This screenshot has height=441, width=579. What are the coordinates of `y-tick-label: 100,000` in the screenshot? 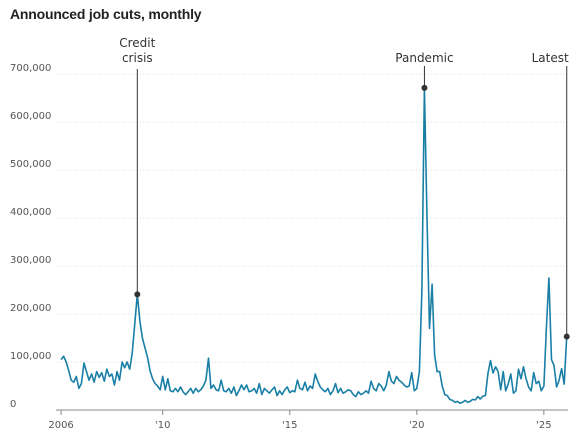 It's located at (30, 356).